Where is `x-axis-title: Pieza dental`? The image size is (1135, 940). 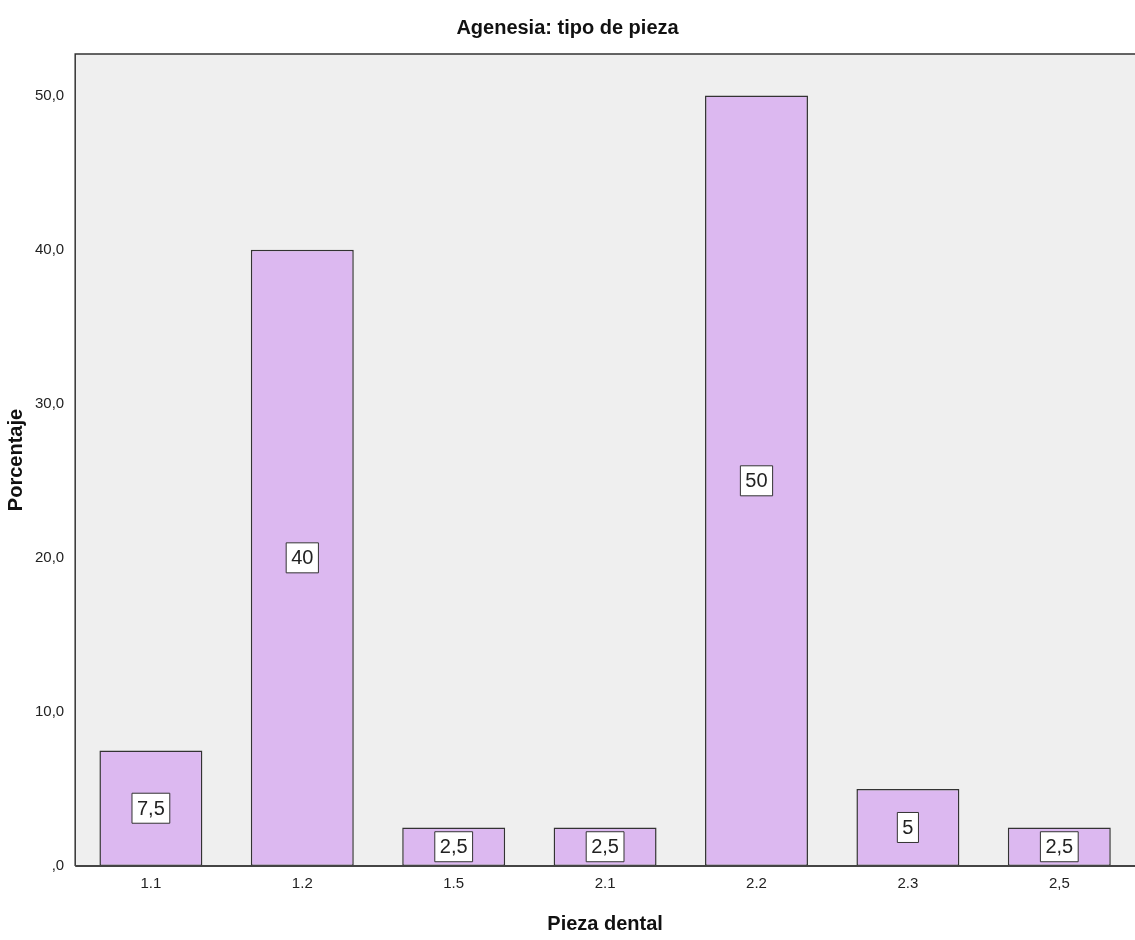 x-axis-title: Pieza dental is located at coordinates (605, 922).